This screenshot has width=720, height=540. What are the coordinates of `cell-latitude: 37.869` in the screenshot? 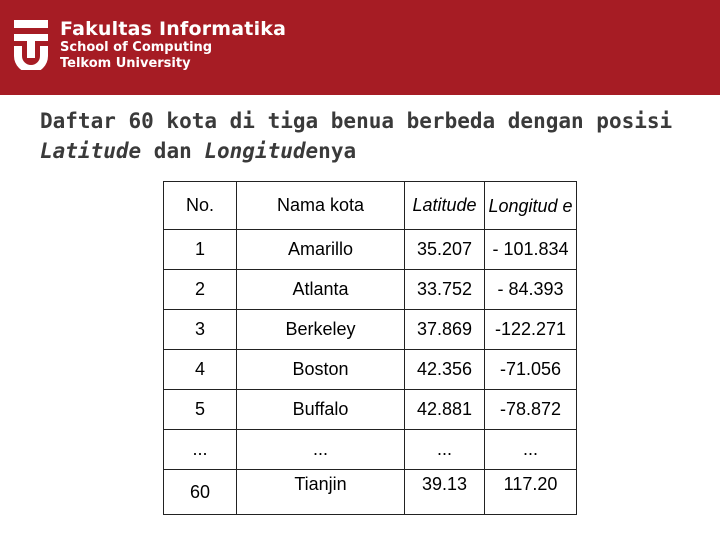 It's located at (444, 329).